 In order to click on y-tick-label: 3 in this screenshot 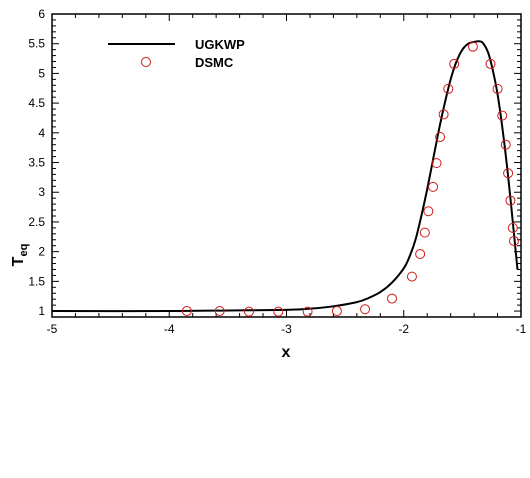, I will do `click(41, 192)`.